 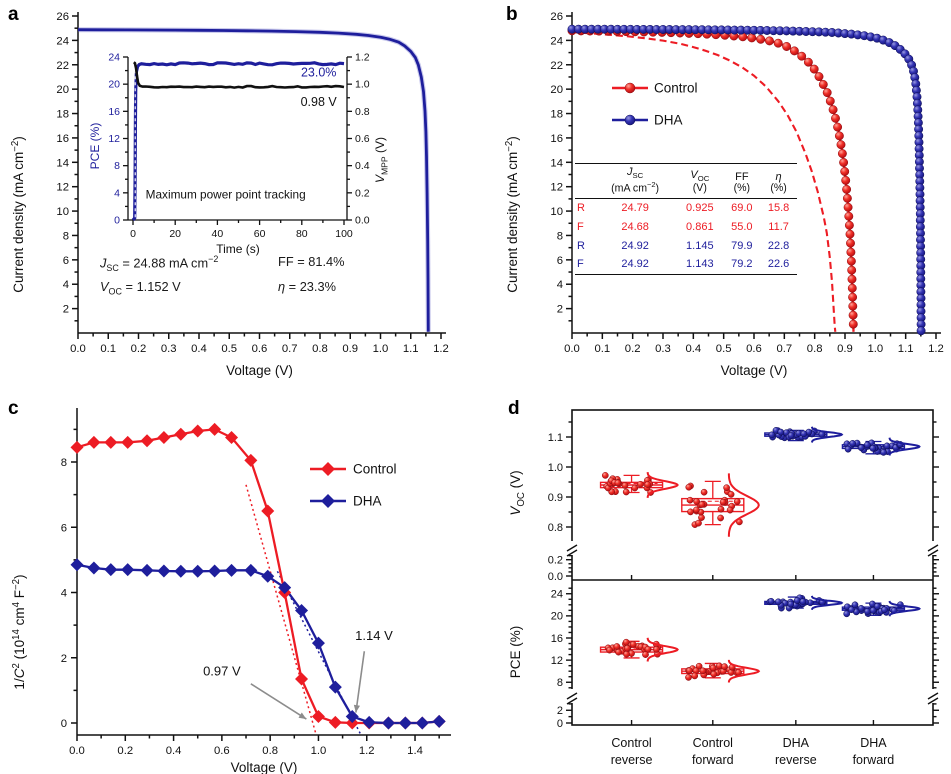 What do you see at coordinates (222, 671) in the screenshot?
I see `annotation-0.97-V: 0.97 V` at bounding box center [222, 671].